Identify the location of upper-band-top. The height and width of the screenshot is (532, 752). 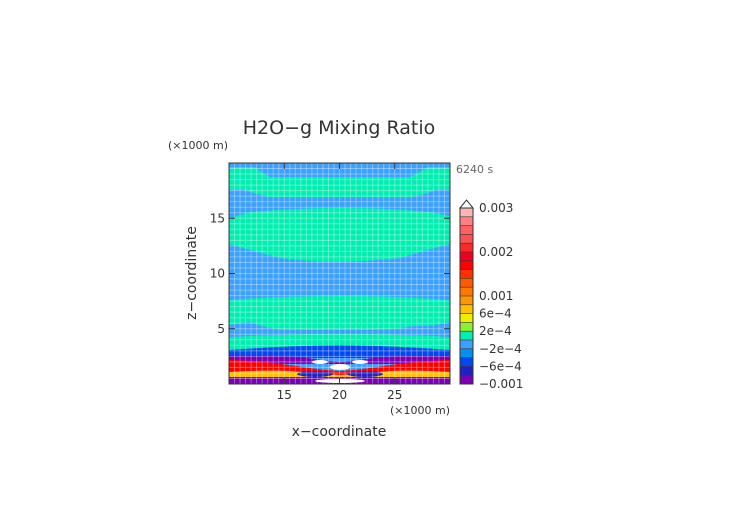
(339, 182).